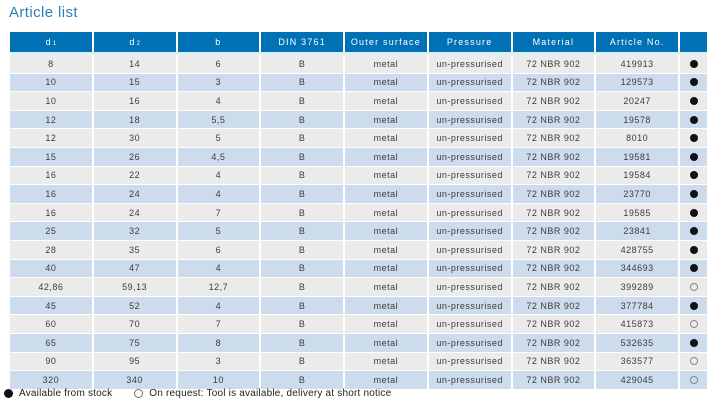 The image size is (717, 413). Describe the element at coordinates (218, 380) in the screenshot. I see `cell-b: 10` at that location.